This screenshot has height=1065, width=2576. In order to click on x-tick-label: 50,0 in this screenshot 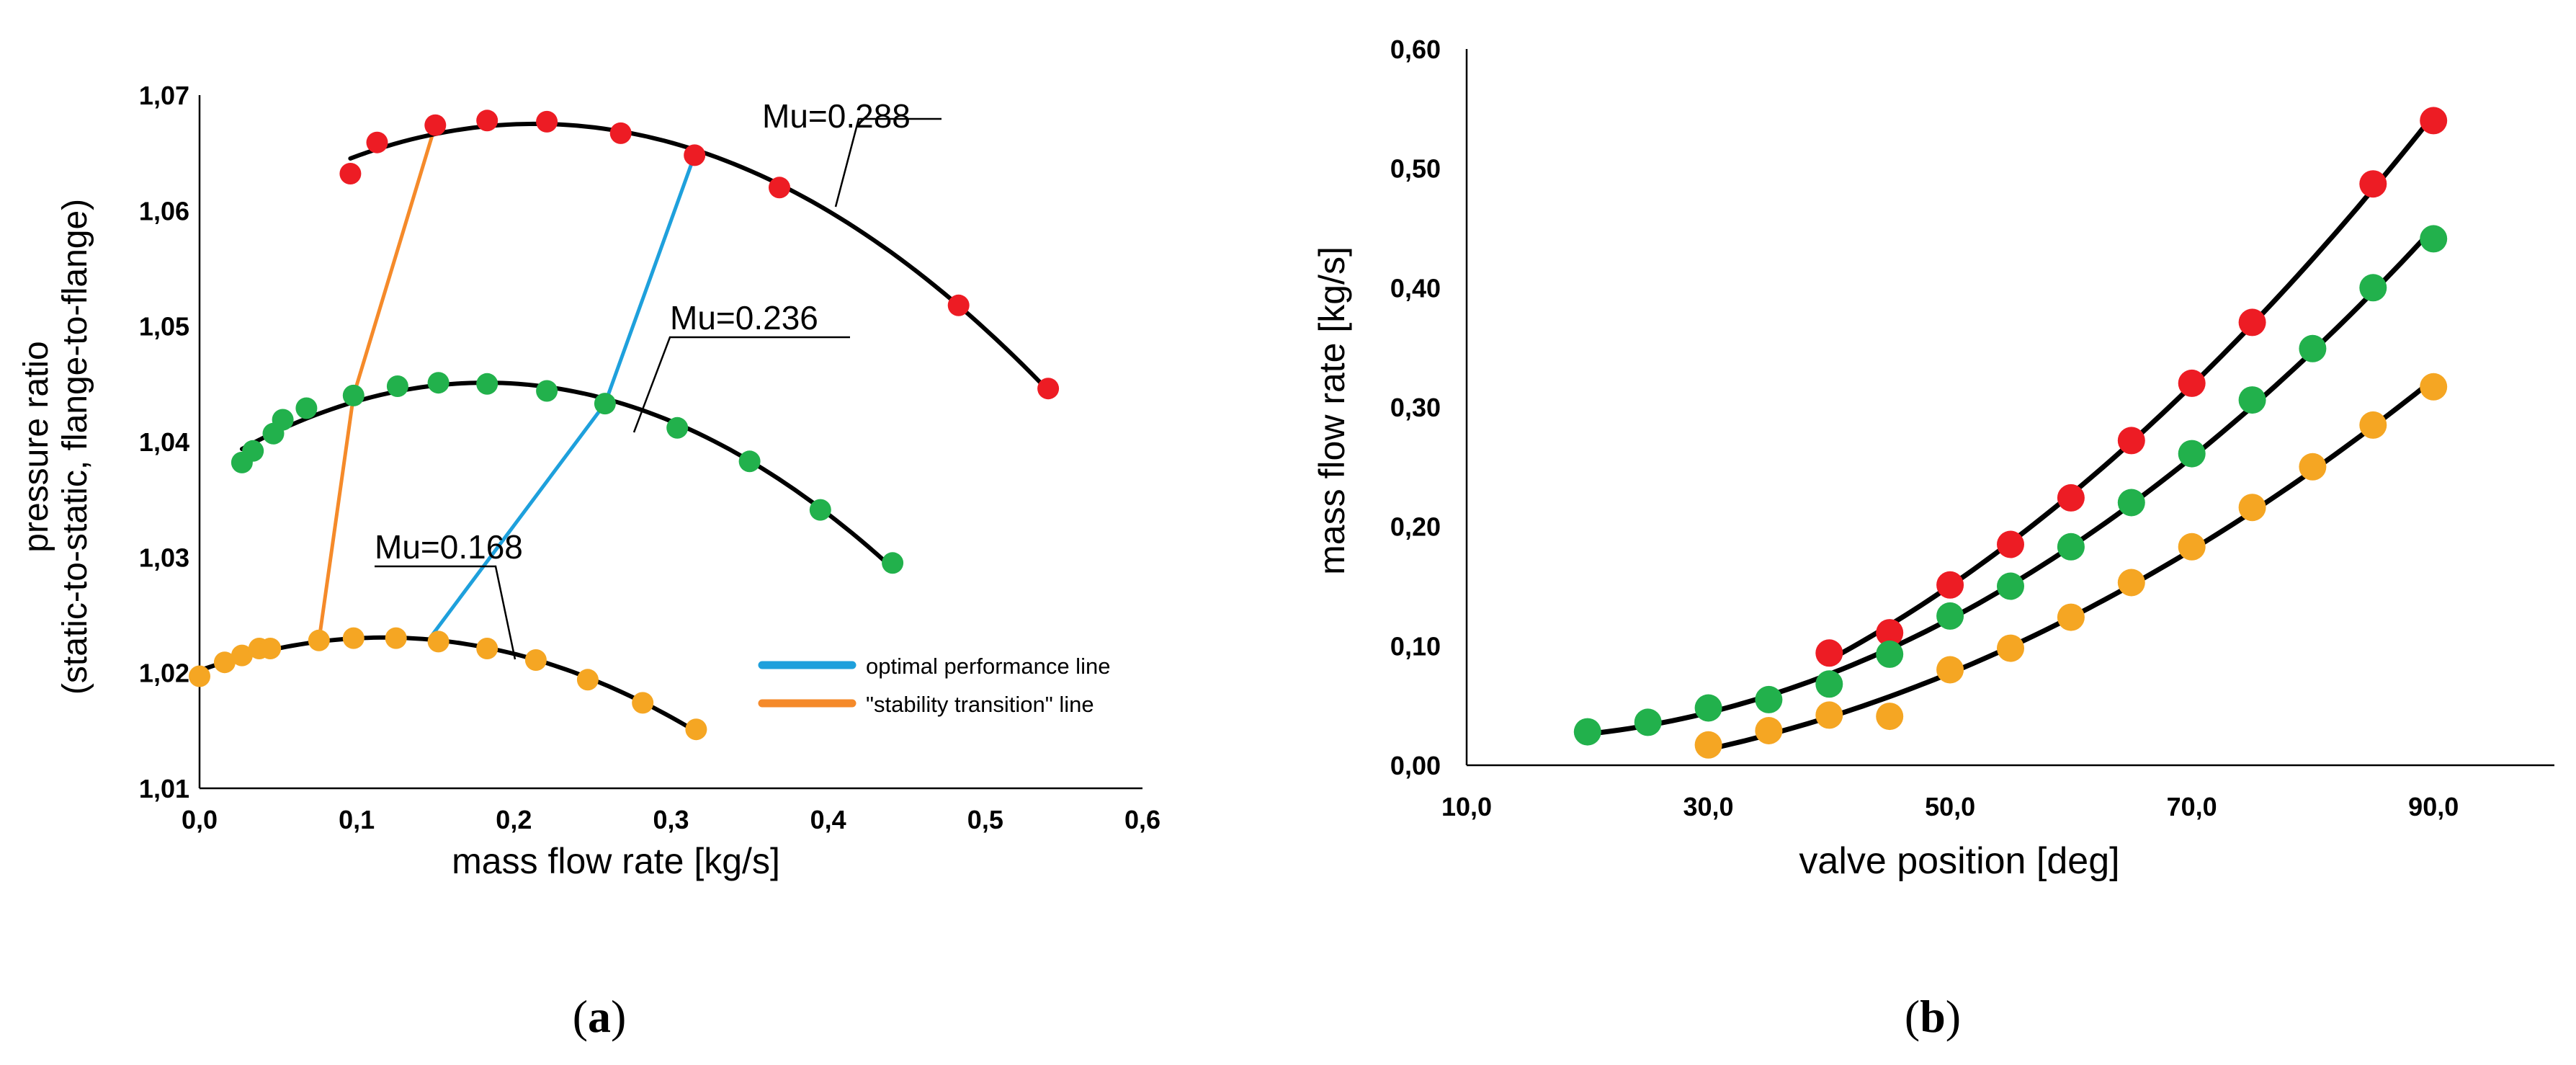, I will do `click(1950, 806)`.